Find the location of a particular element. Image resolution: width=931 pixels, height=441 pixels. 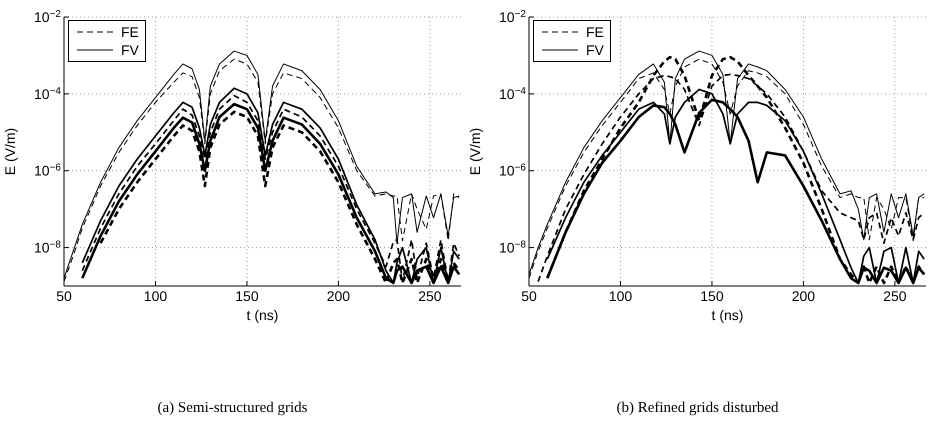

text: (b) Refined grids disturbed is located at coordinates (697, 408).